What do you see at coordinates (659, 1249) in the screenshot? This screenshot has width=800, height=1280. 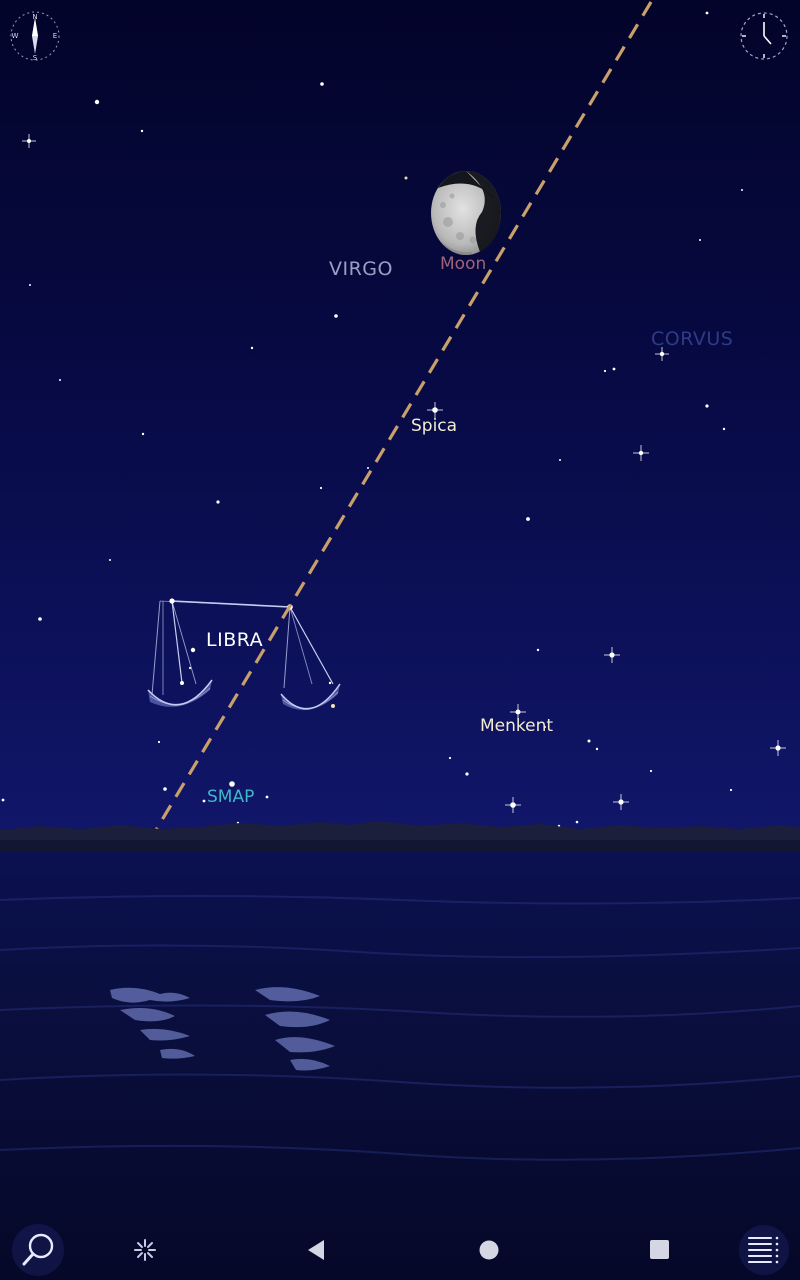 I see `recents-square-icon` at bounding box center [659, 1249].